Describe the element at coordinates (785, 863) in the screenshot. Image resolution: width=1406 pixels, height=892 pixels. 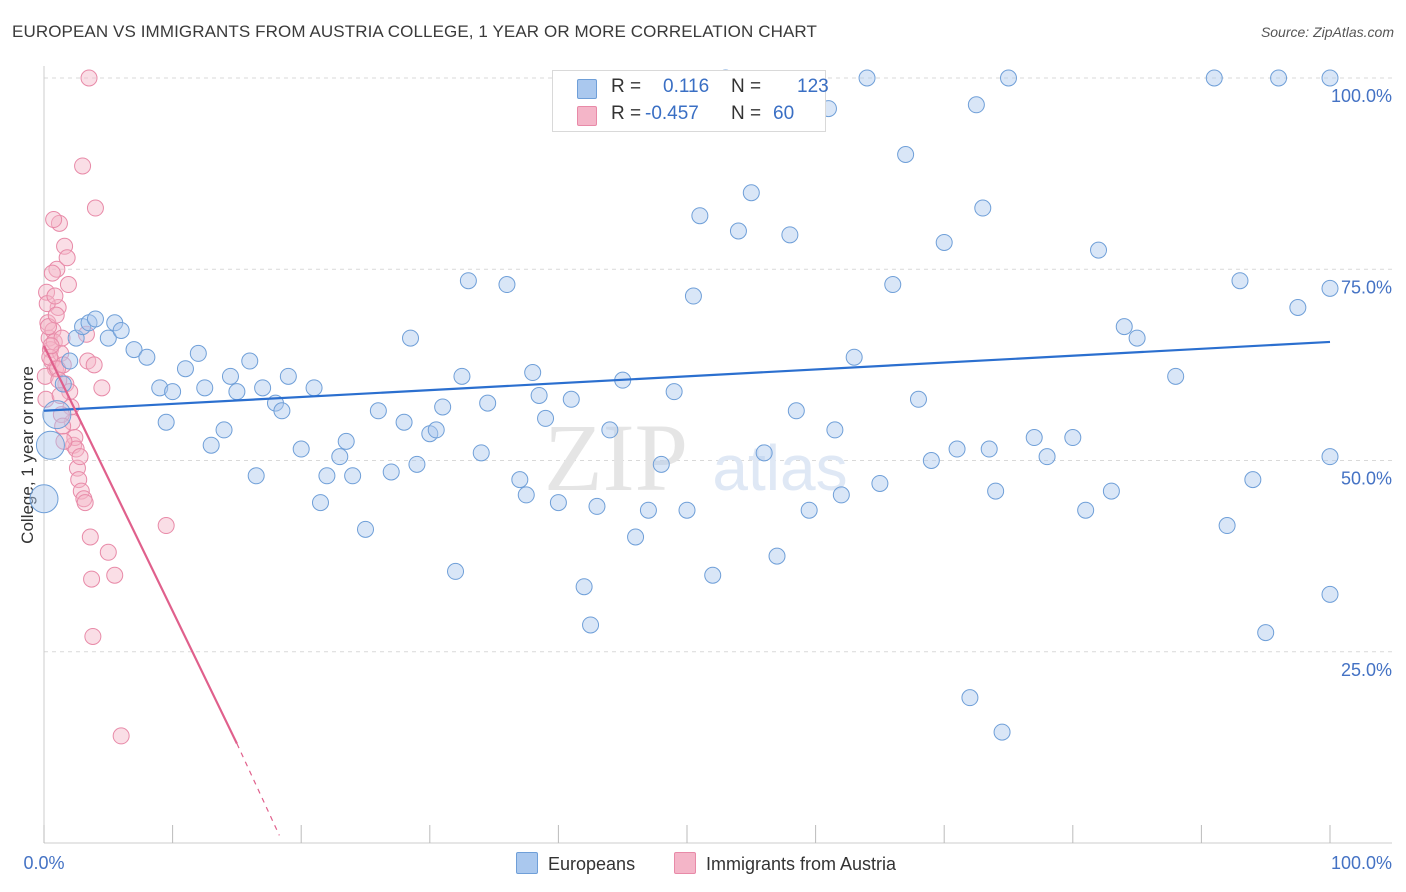
I see `legend-austria: Immigrants from Austria` at that location.